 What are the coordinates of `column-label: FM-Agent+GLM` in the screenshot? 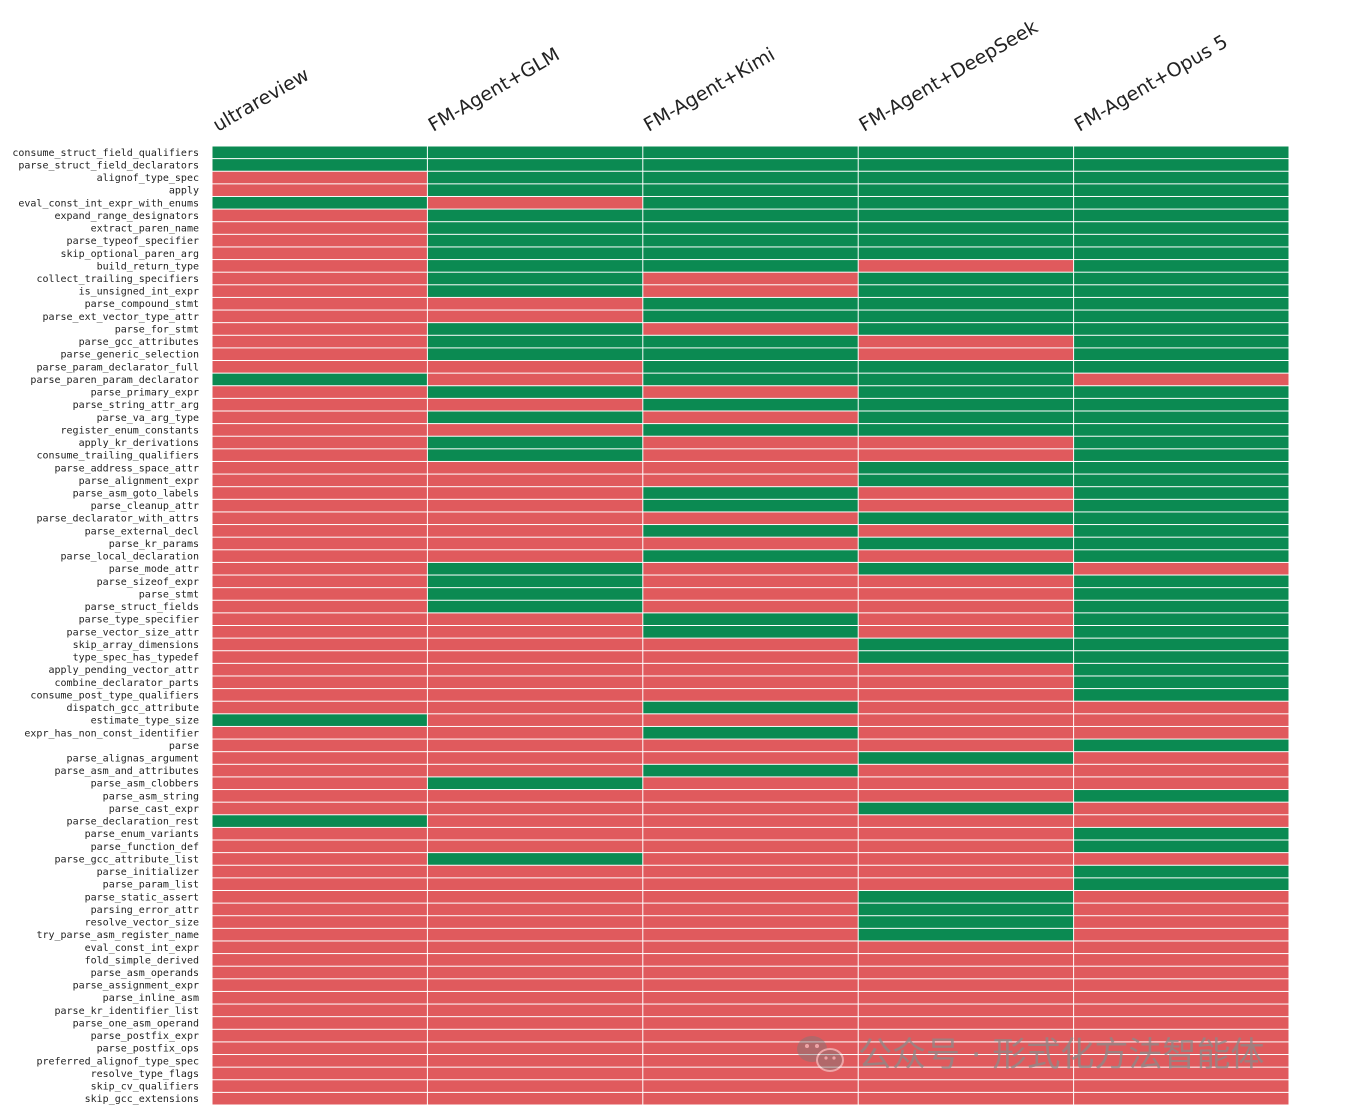 It's located at (494, 89).